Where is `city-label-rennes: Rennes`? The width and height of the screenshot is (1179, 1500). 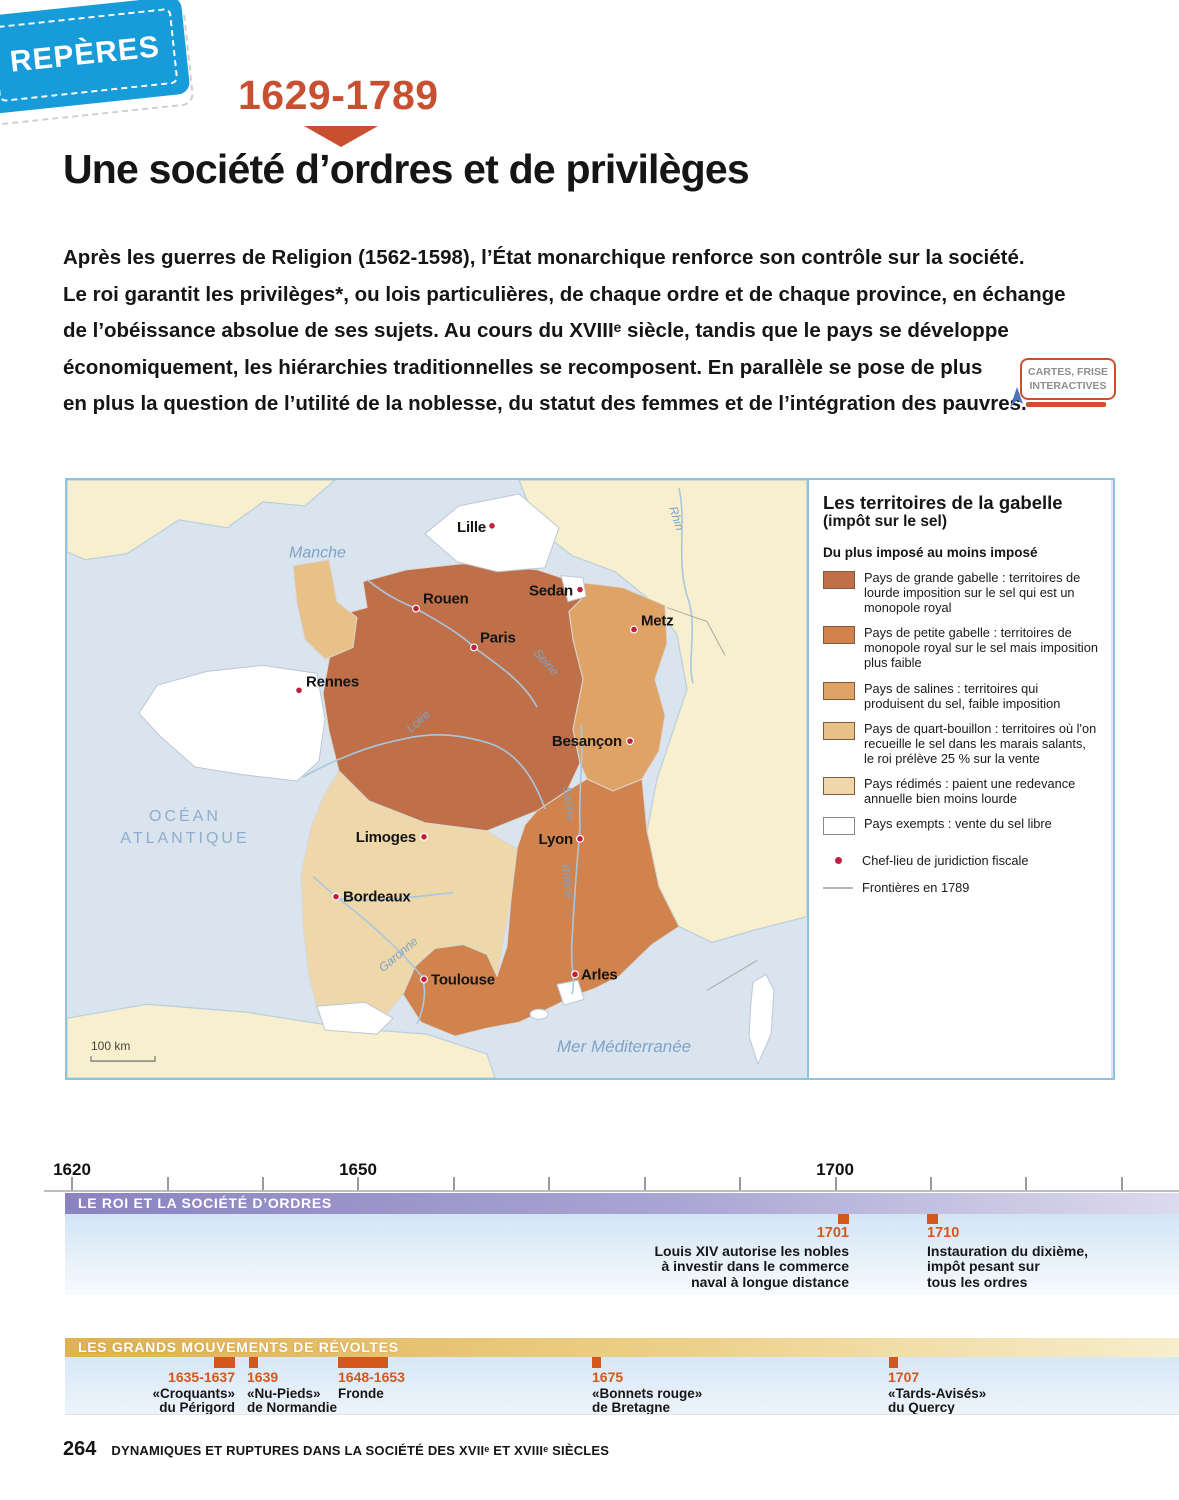
city-label-rennes: Rennes is located at coordinates (332, 681).